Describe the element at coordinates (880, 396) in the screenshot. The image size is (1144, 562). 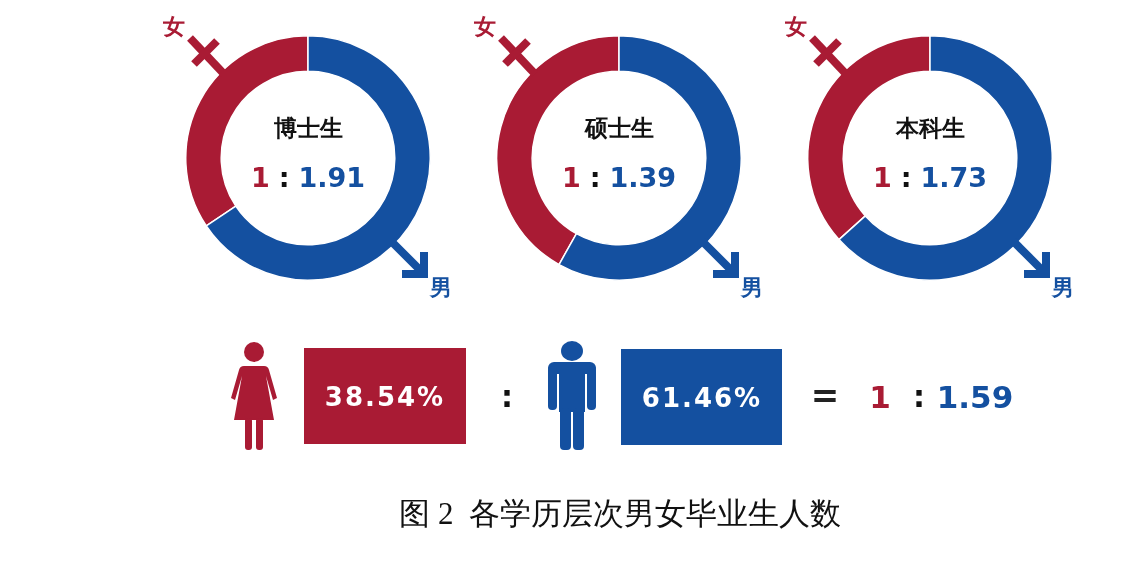
I see `text: 1` at that location.